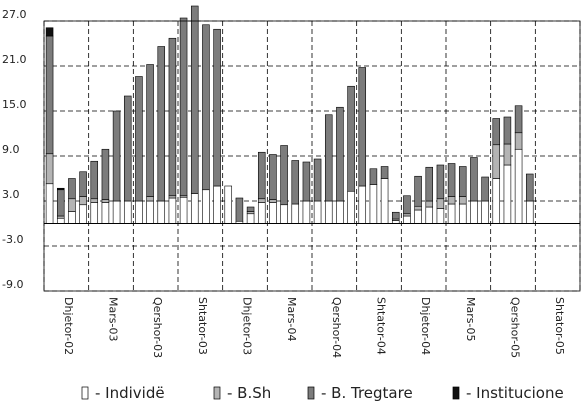 The image size is (584, 412). Describe the element at coordinates (14, 59) in the screenshot. I see `y-tick-label: 21.0` at that location.